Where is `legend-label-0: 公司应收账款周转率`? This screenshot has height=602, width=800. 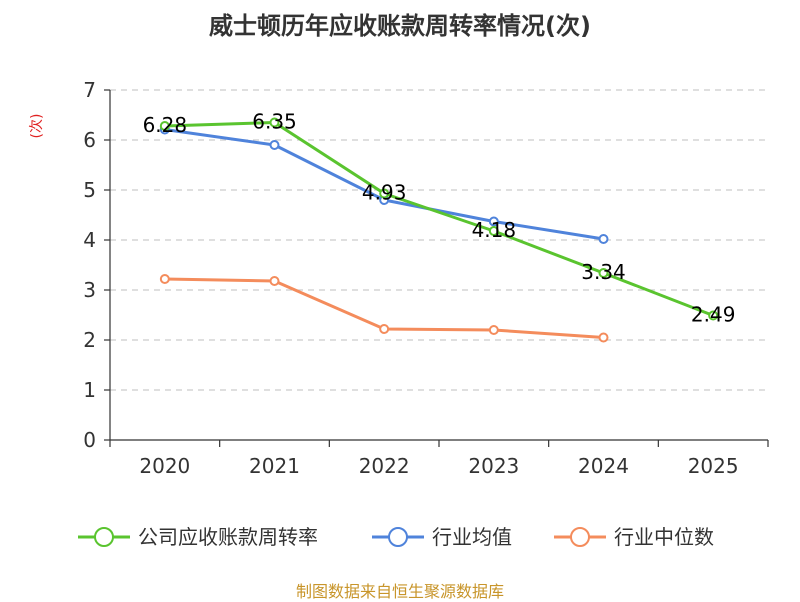
legend-label-0: 公司应收账款周转率 is located at coordinates (228, 537).